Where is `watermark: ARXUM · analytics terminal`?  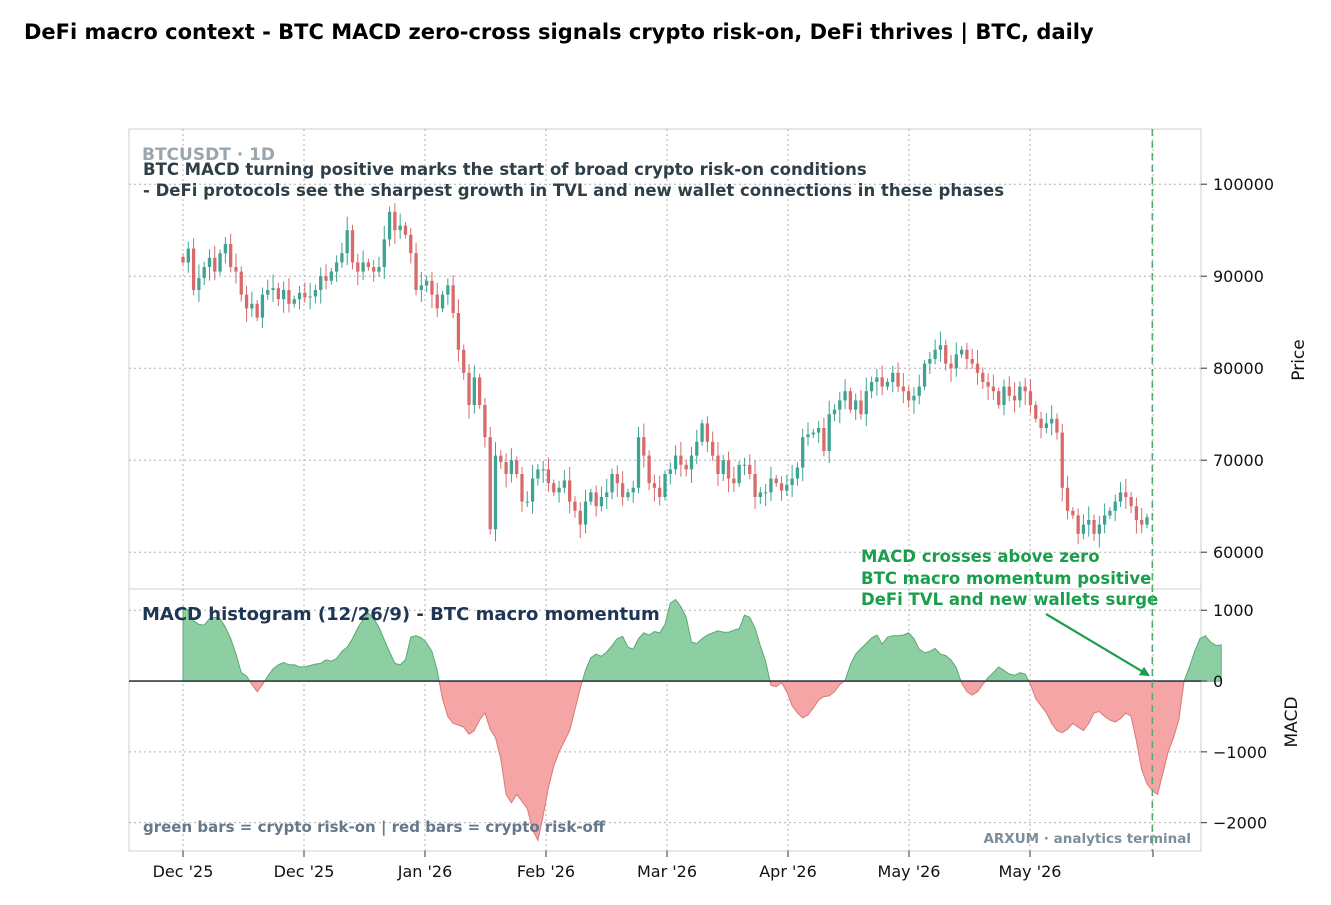 watermark: ARXUM · analytics terminal is located at coordinates (1087, 839).